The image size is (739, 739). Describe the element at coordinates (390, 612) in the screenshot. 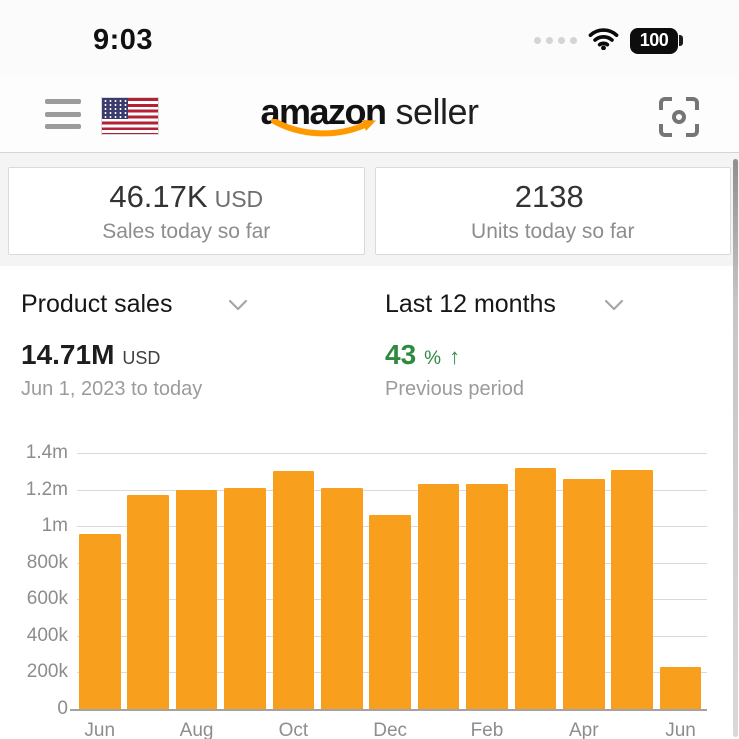

I see `bar-6-dec` at that location.